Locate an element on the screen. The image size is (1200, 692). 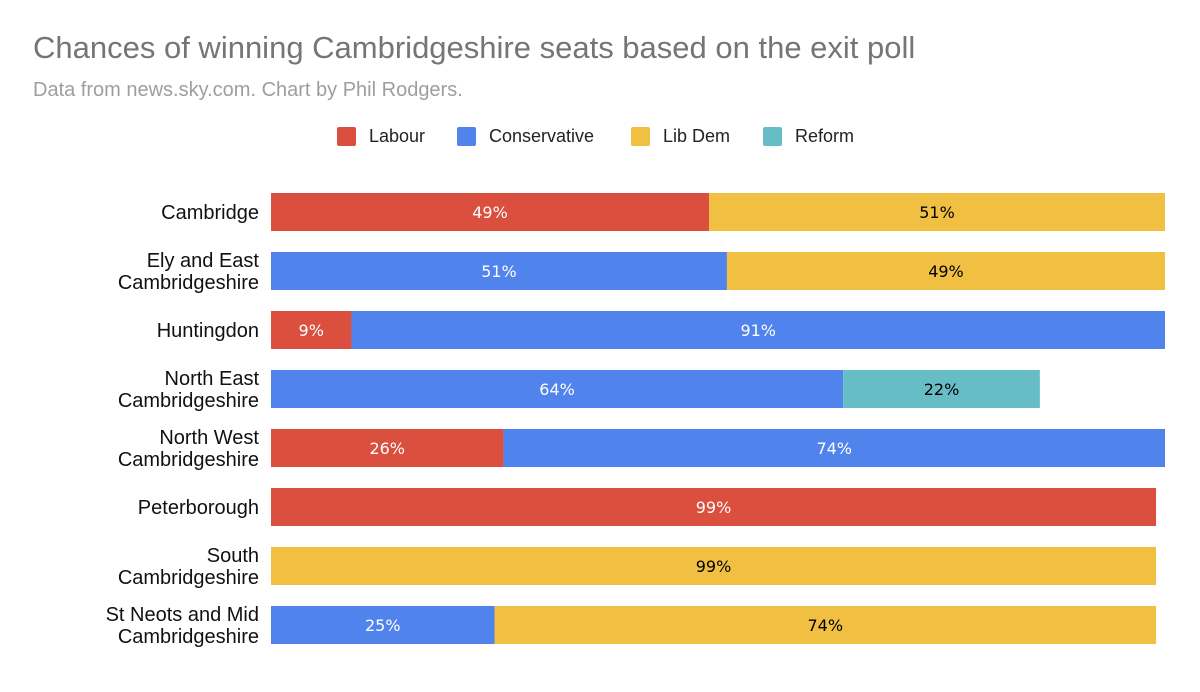
category-label: Ely and East Cambridgeshire is located at coordinates (189, 272).